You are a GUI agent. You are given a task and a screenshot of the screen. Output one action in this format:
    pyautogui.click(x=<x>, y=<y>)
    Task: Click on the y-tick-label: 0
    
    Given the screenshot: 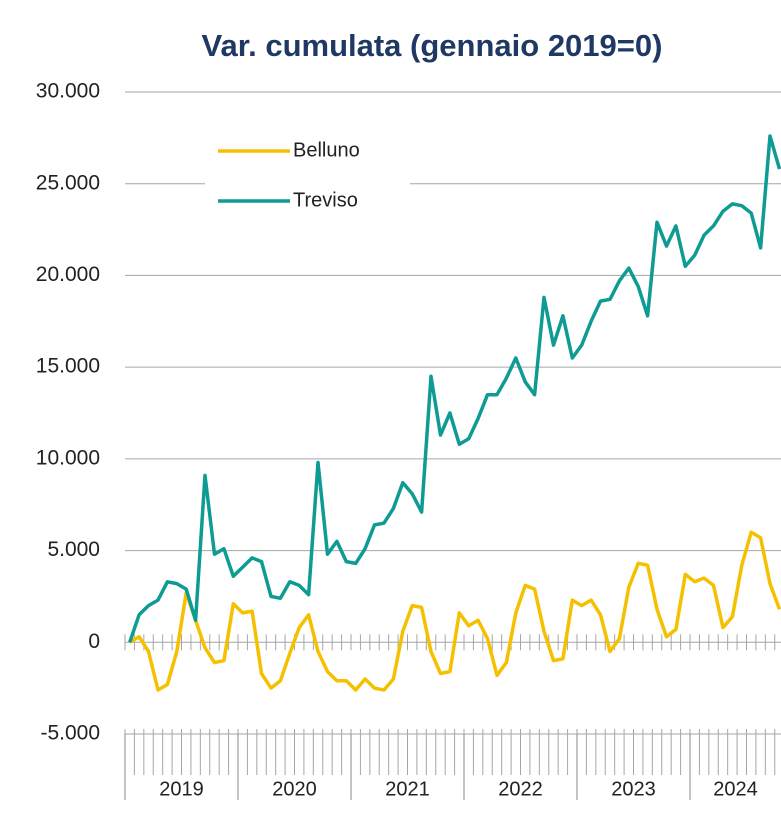 What is the action you would take?
    pyautogui.click(x=94, y=641)
    